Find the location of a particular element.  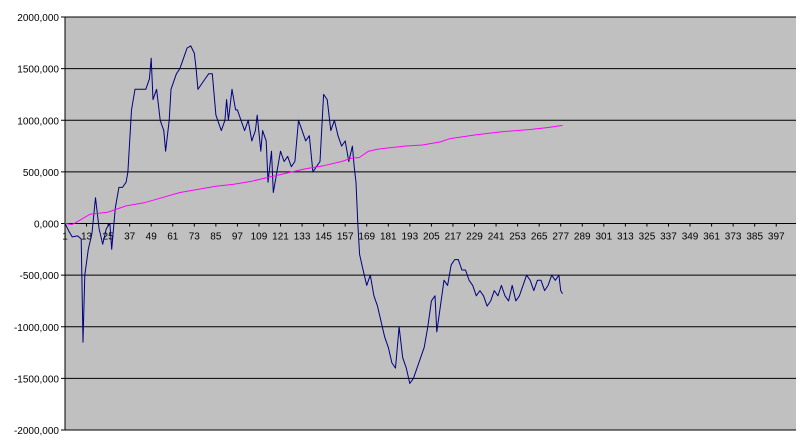

x-tick-label-33: 397 is located at coordinates (776, 237).